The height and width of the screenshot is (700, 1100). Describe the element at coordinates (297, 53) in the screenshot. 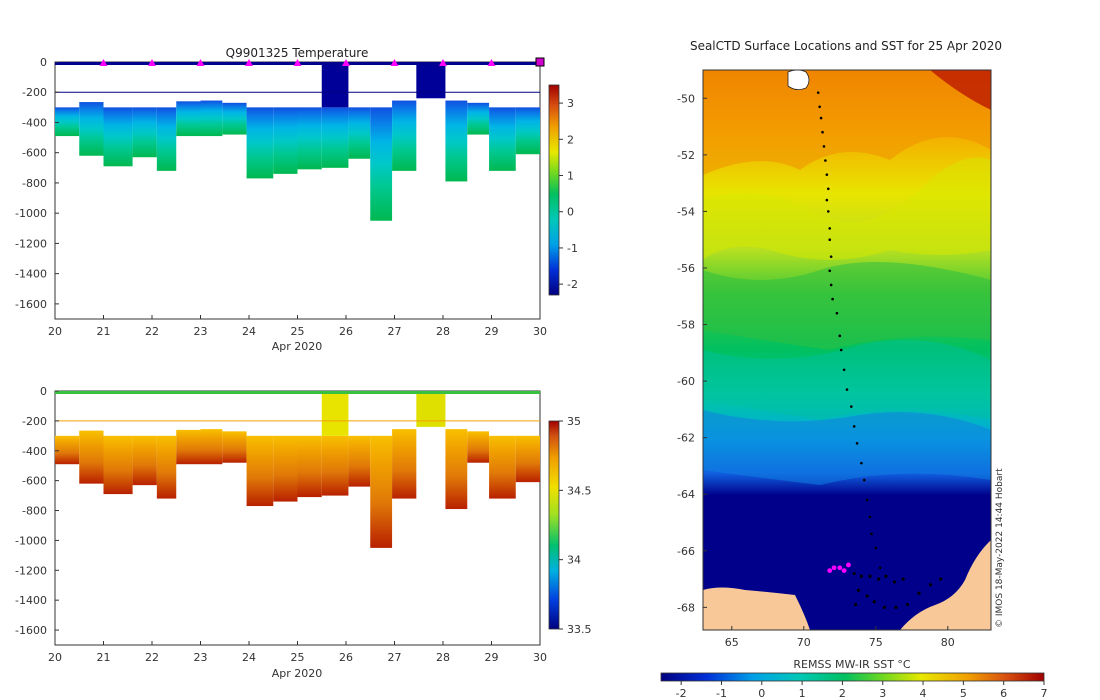

I see `temperature-title: Q9901325 Temperature` at that location.